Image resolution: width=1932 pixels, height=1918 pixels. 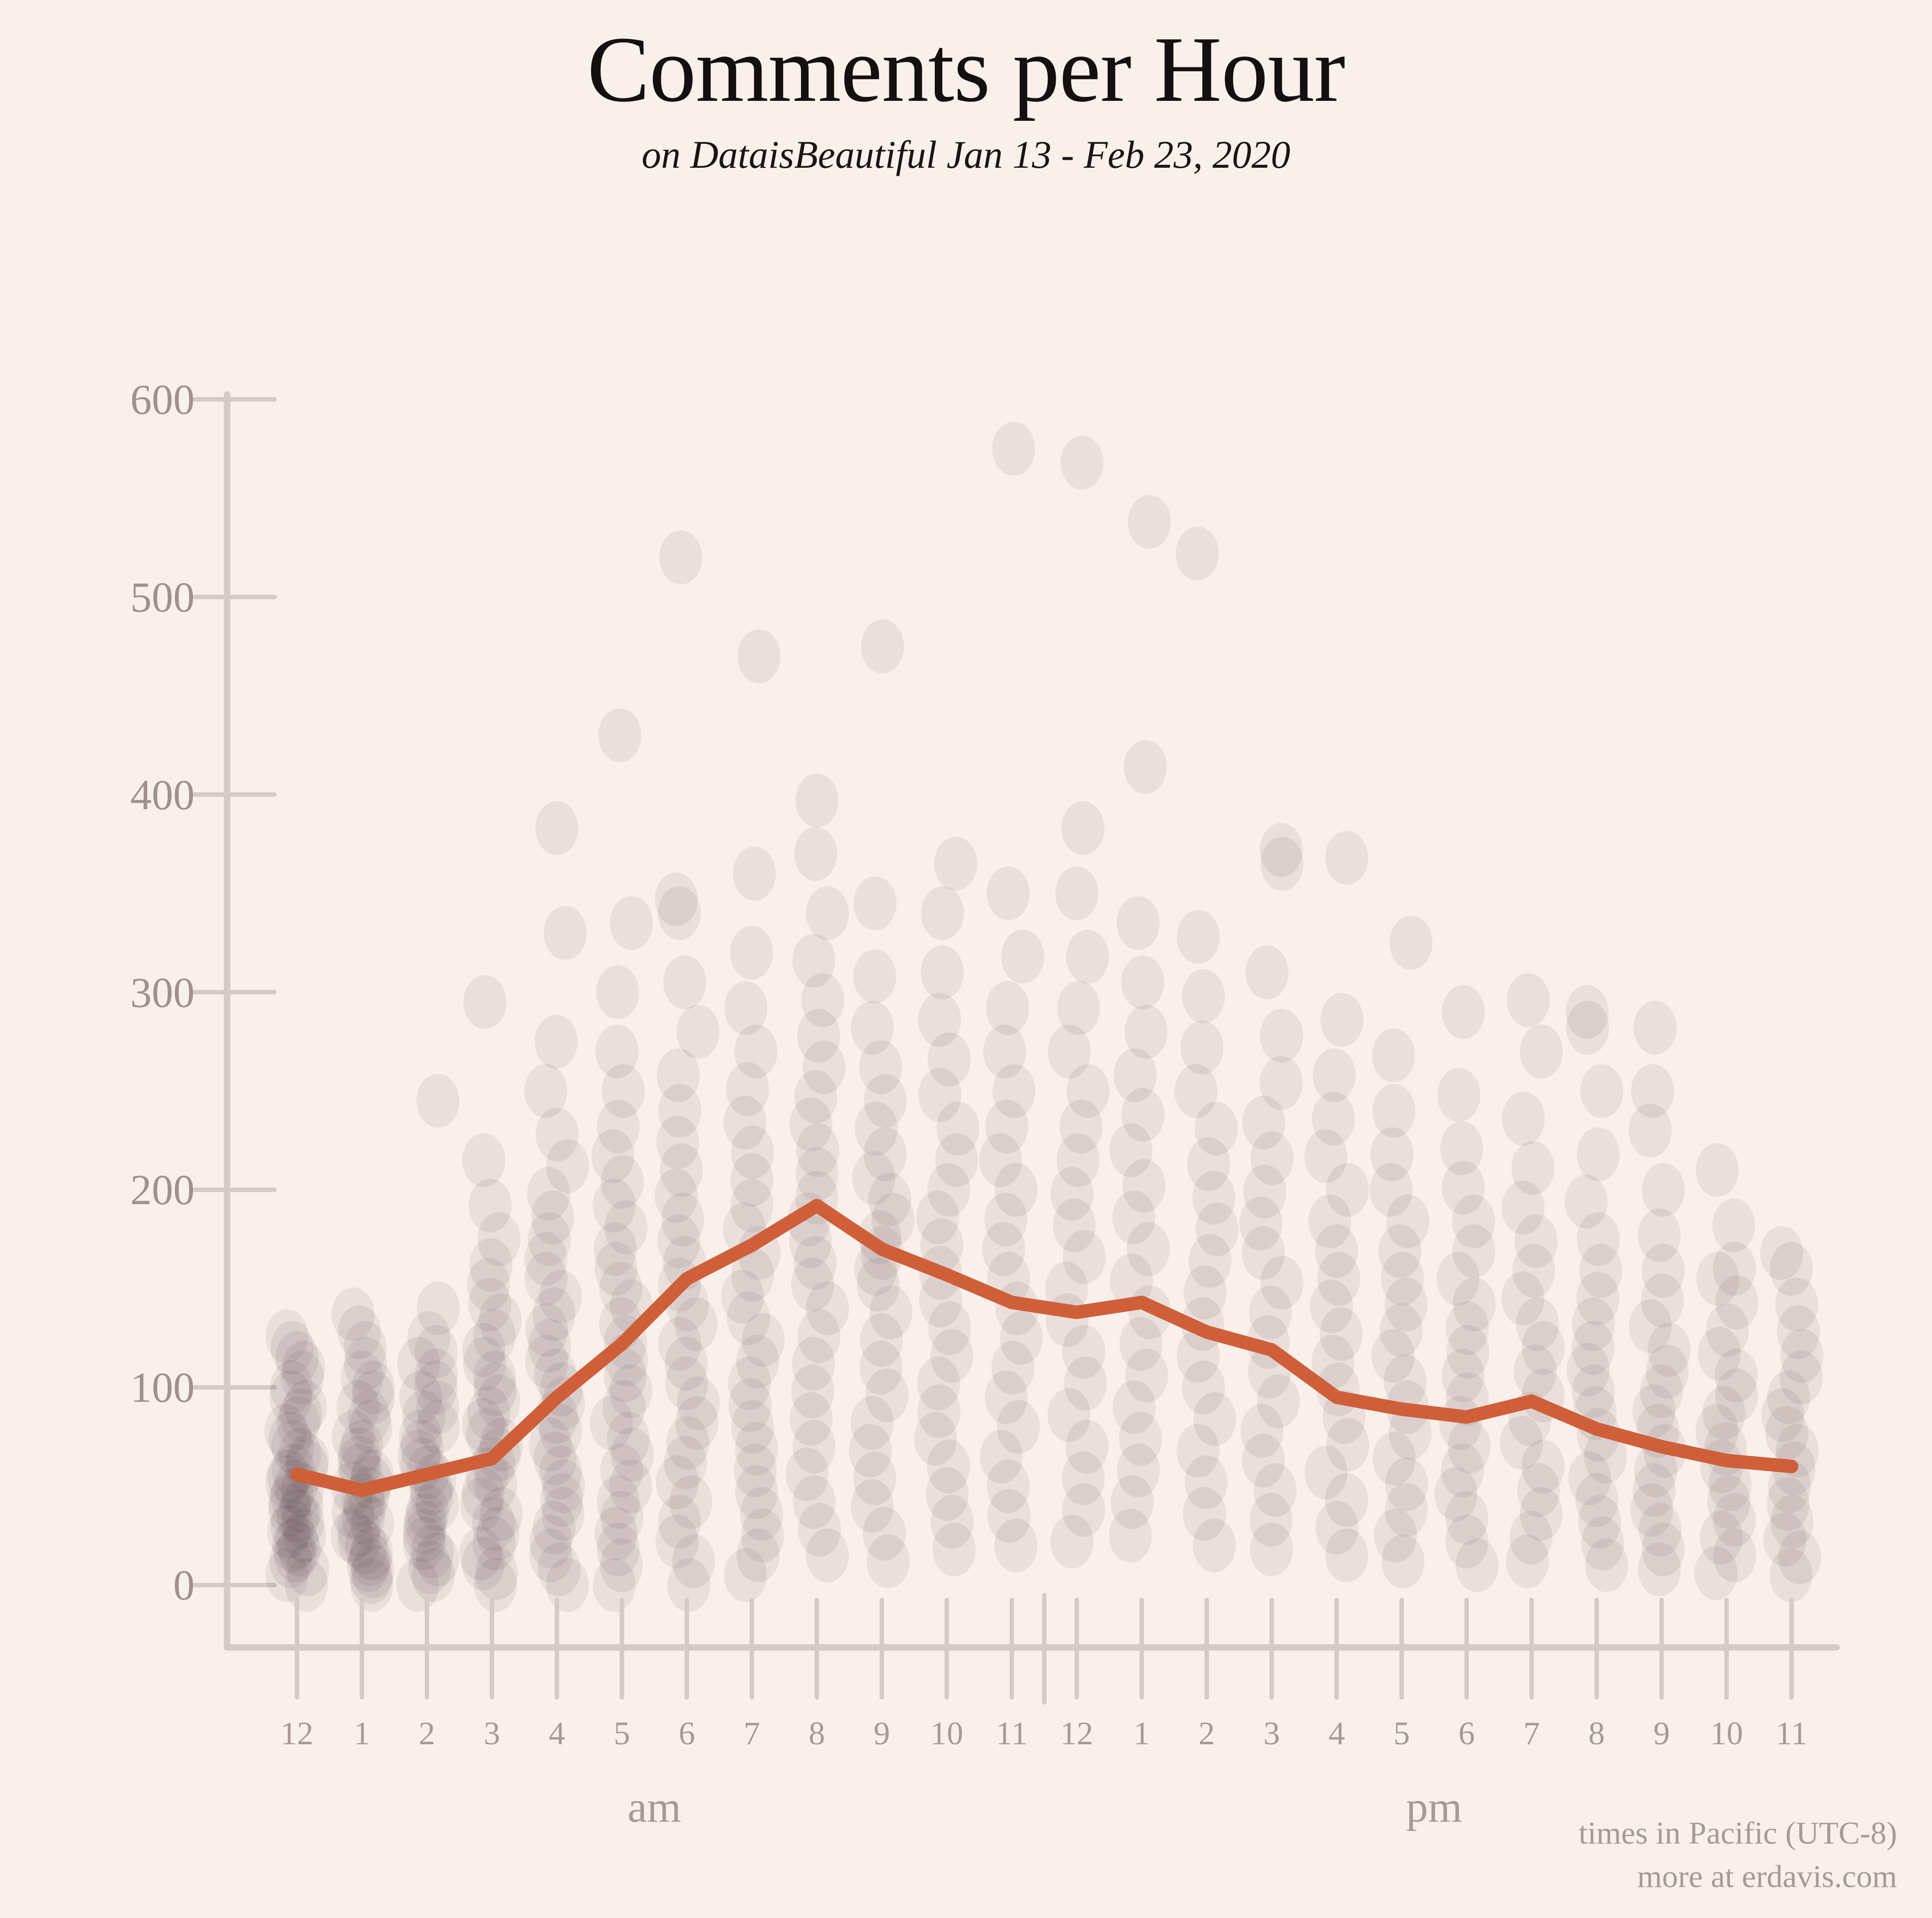 What do you see at coordinates (1434, 1807) in the screenshot?
I see `x-axis-pm-label: pm` at bounding box center [1434, 1807].